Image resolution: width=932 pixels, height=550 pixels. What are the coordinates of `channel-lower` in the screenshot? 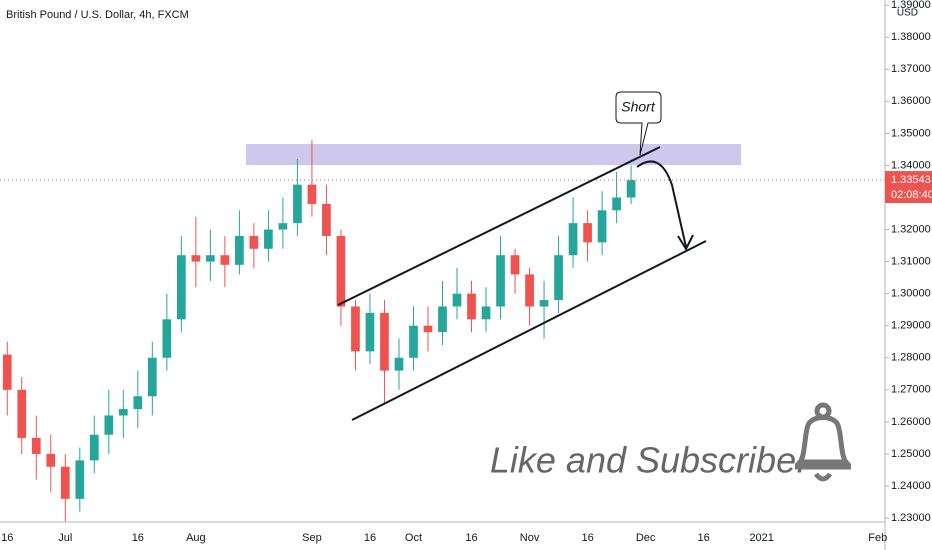 It's located at (529, 330).